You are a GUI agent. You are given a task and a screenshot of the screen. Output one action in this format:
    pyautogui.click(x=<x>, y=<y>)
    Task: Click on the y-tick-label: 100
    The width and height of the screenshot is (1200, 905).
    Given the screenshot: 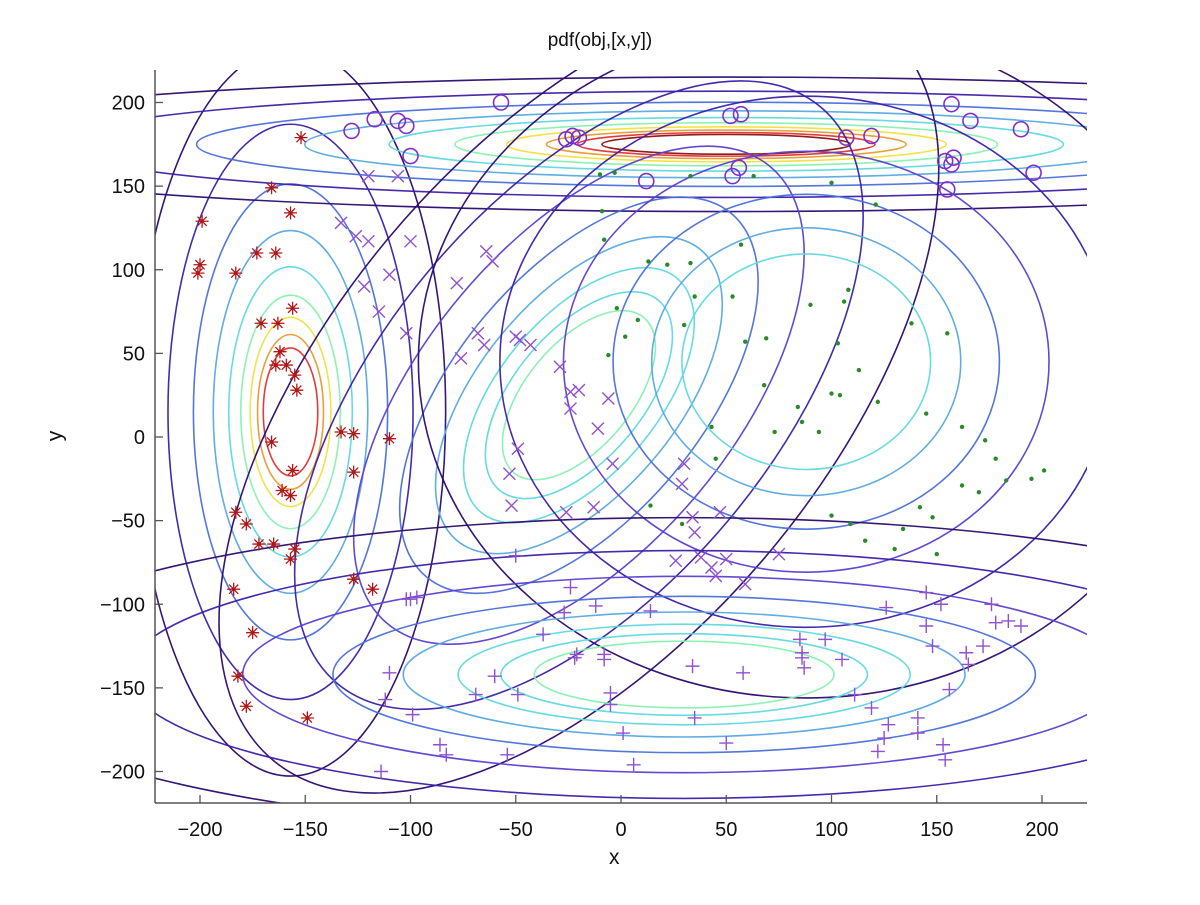 What is the action you would take?
    pyautogui.click(x=128, y=271)
    